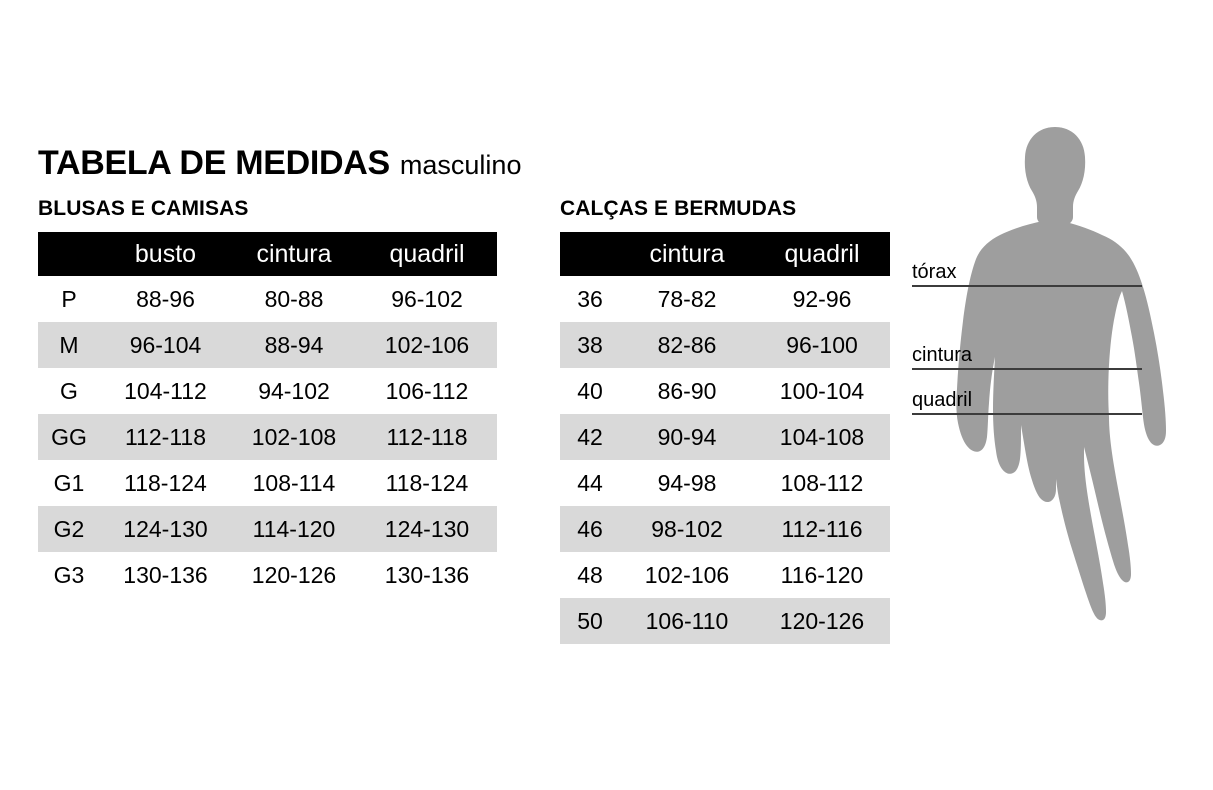 Image resolution: width=1213 pixels, height=790 pixels. What do you see at coordinates (590, 437) in the screenshot?
I see `cell-size: 42` at bounding box center [590, 437].